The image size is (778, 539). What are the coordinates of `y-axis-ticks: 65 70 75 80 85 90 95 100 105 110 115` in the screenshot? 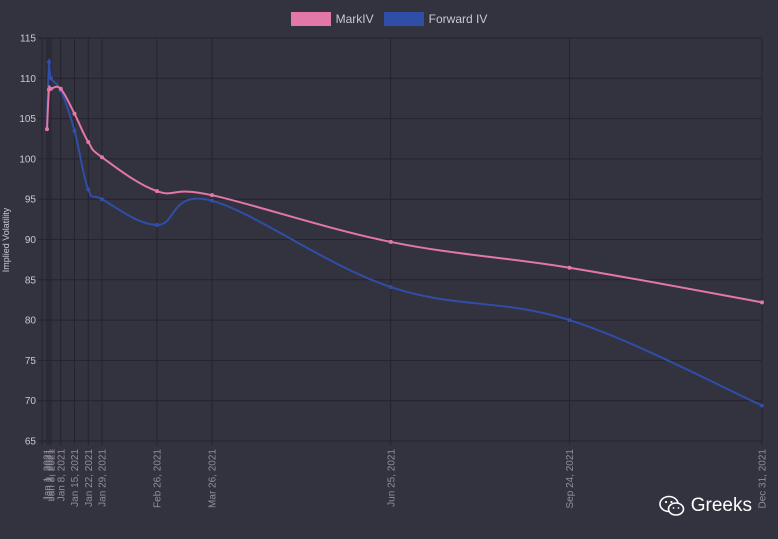 It's located at (27, 241).